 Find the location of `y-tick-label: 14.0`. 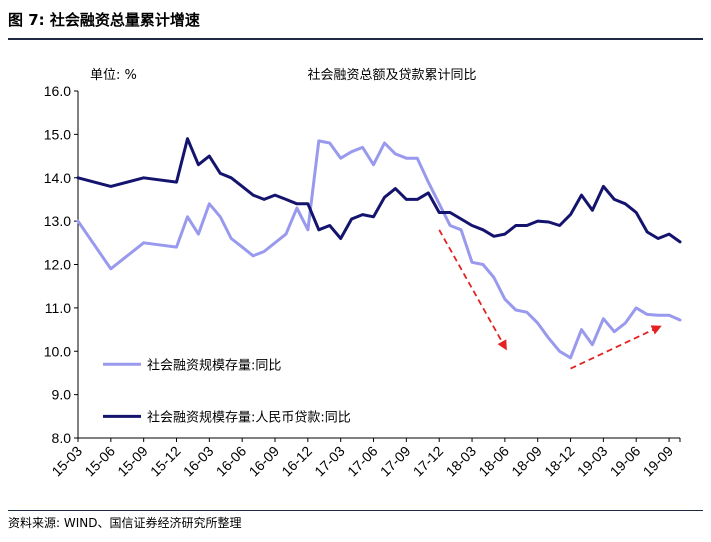

y-tick-label: 14.0 is located at coordinates (57, 178).